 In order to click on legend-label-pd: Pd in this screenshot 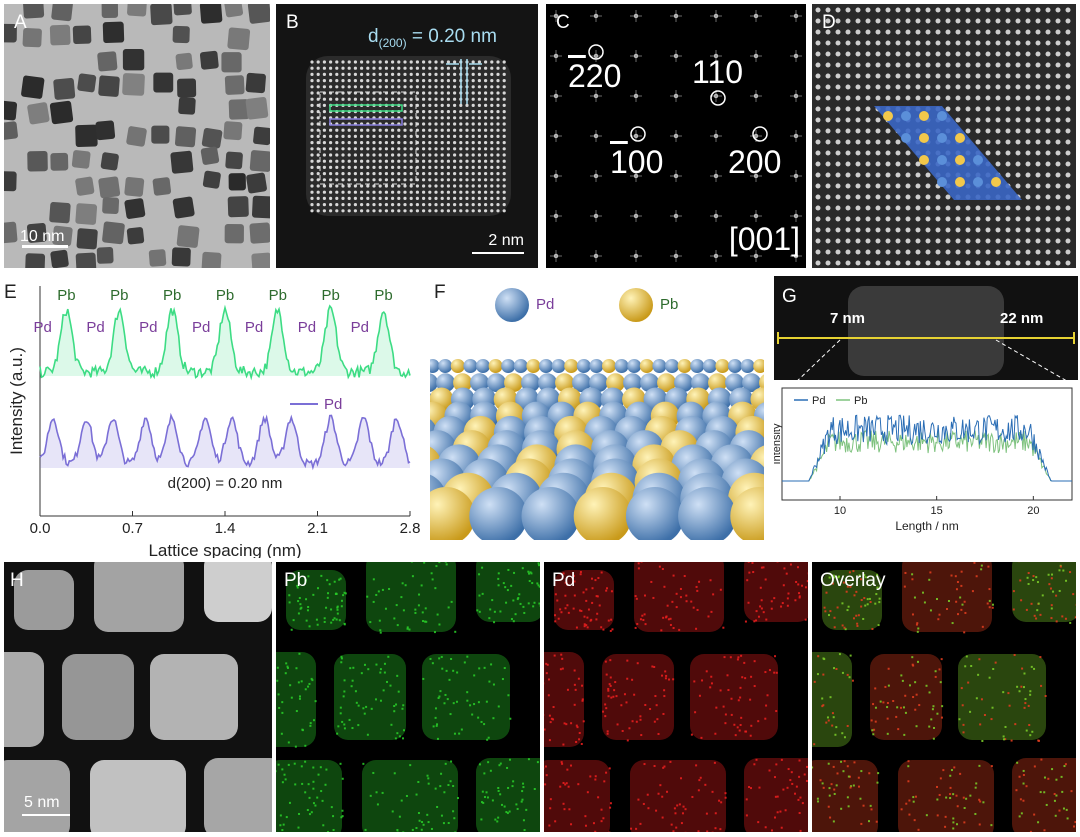, I will do `click(818, 401)`.